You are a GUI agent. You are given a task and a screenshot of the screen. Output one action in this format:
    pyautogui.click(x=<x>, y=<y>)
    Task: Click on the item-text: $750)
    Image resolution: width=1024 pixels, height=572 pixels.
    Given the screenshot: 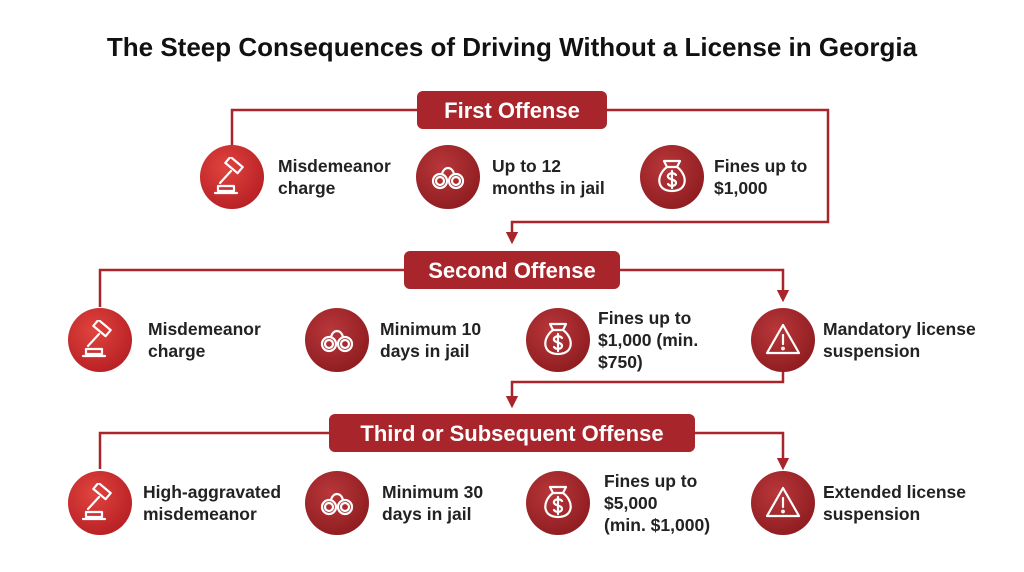 What is the action you would take?
    pyautogui.click(x=620, y=362)
    